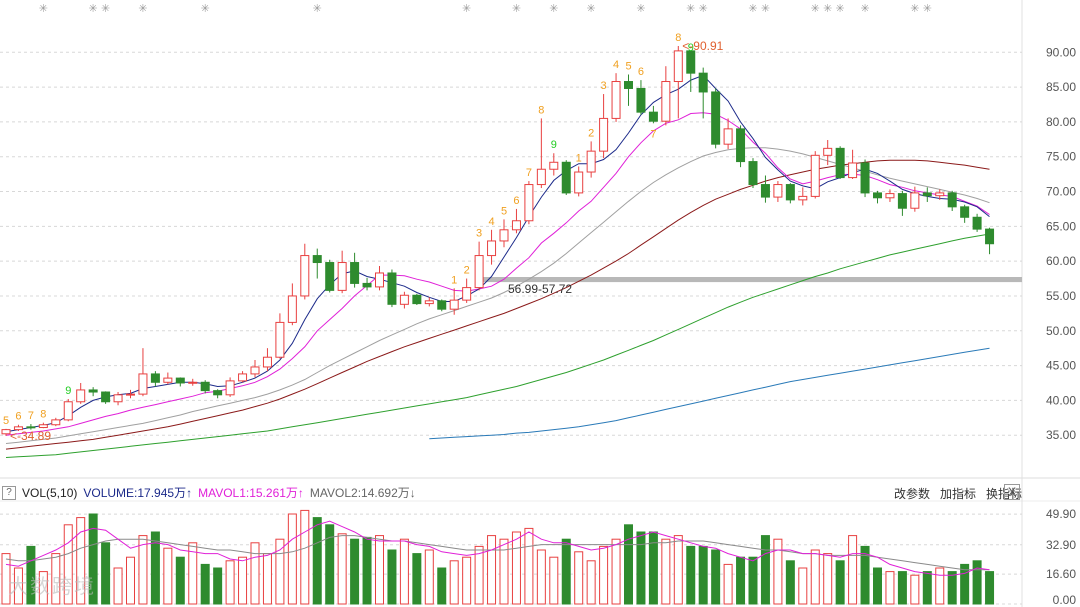 The height and width of the screenshot is (607, 1080). I want to click on switch-indicator-button: 换指标, so click(1003, 494).